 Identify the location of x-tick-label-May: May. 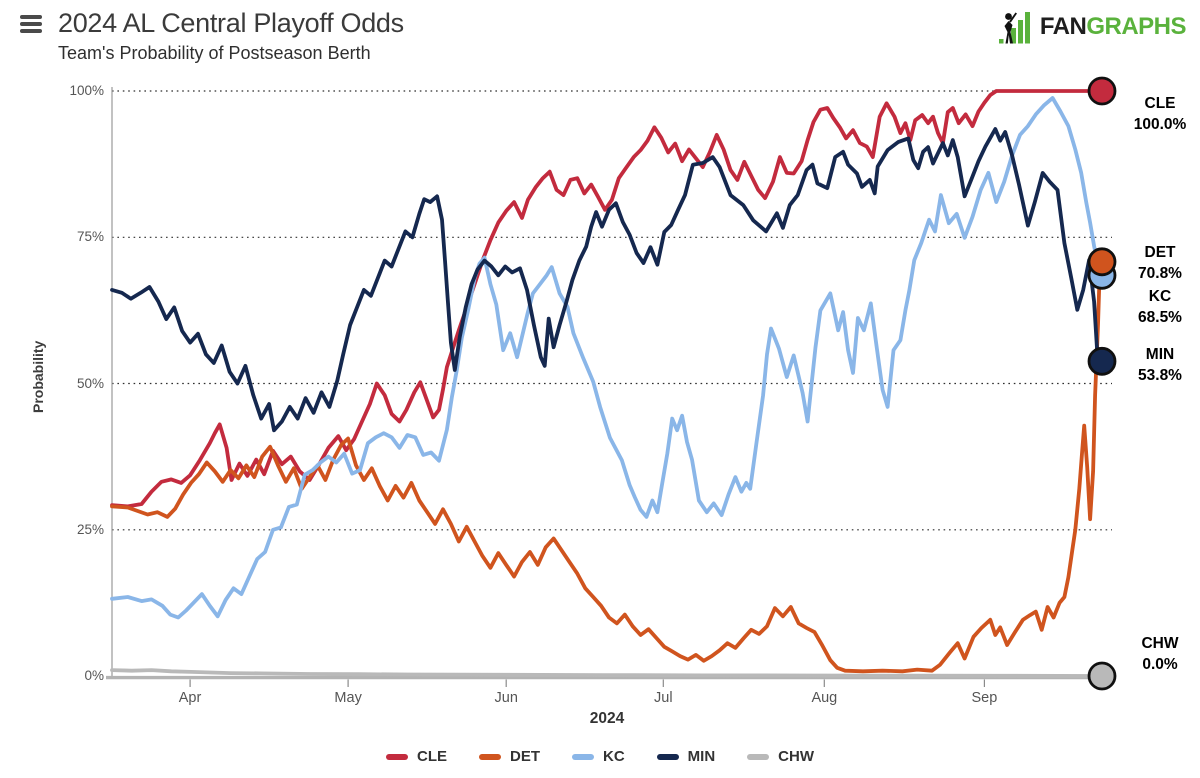
(348, 698).